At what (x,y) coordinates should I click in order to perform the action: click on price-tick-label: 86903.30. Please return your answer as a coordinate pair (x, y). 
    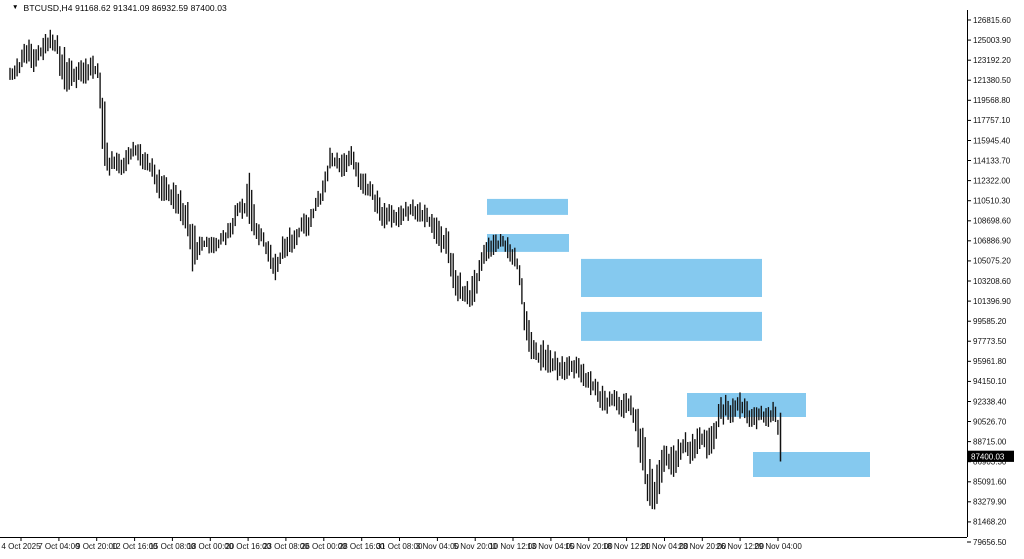
    Looking at the image, I should click on (990, 462).